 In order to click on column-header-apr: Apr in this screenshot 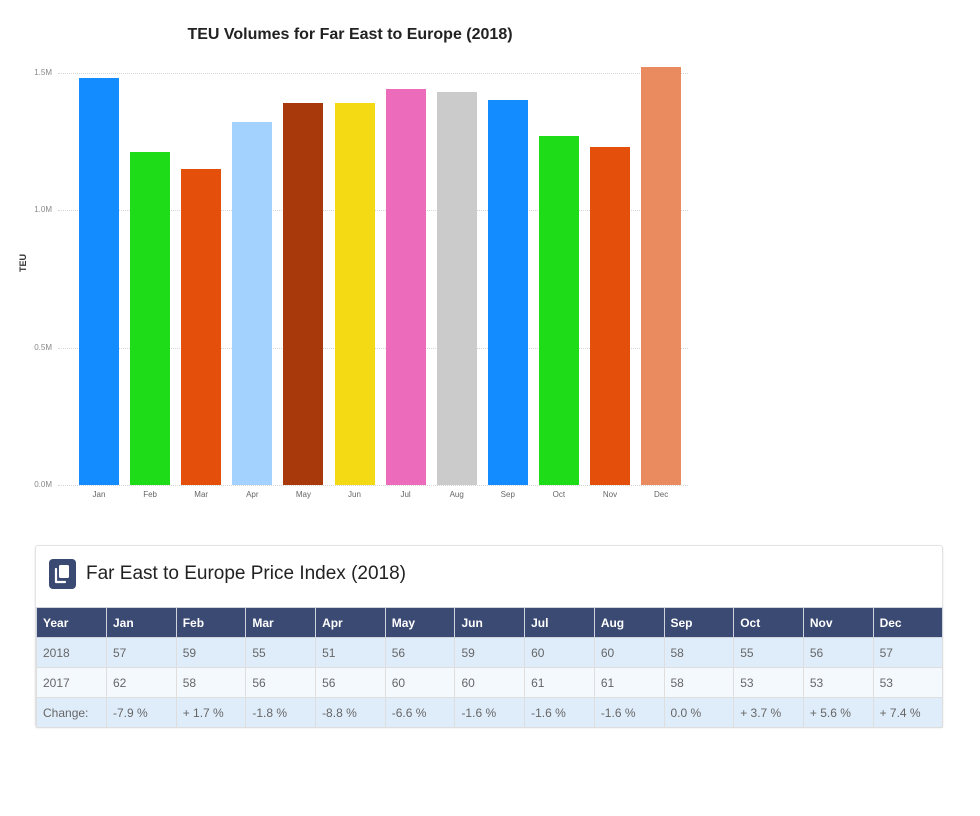, I will do `click(350, 622)`.